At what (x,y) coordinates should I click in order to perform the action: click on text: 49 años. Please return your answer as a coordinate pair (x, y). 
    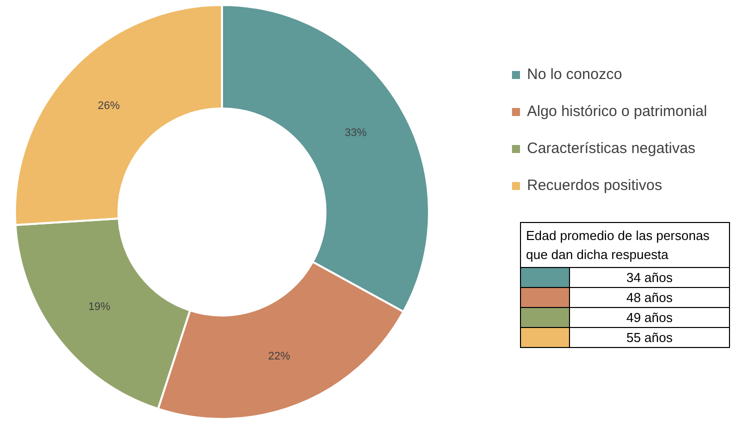
    Looking at the image, I should click on (650, 318).